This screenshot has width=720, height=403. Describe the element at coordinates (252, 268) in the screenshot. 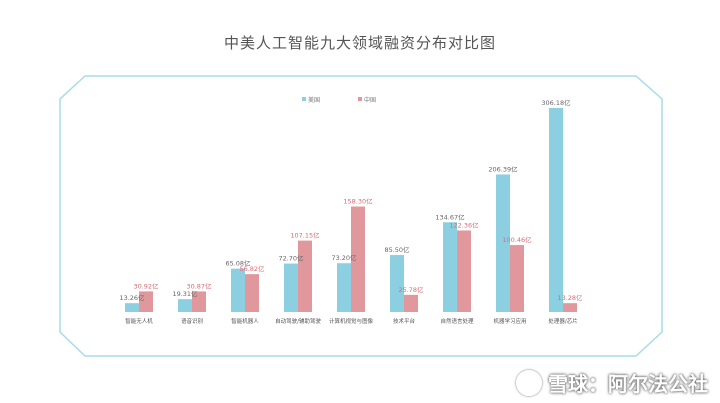

I see `value-label-1-2: 56.82亿` at that location.